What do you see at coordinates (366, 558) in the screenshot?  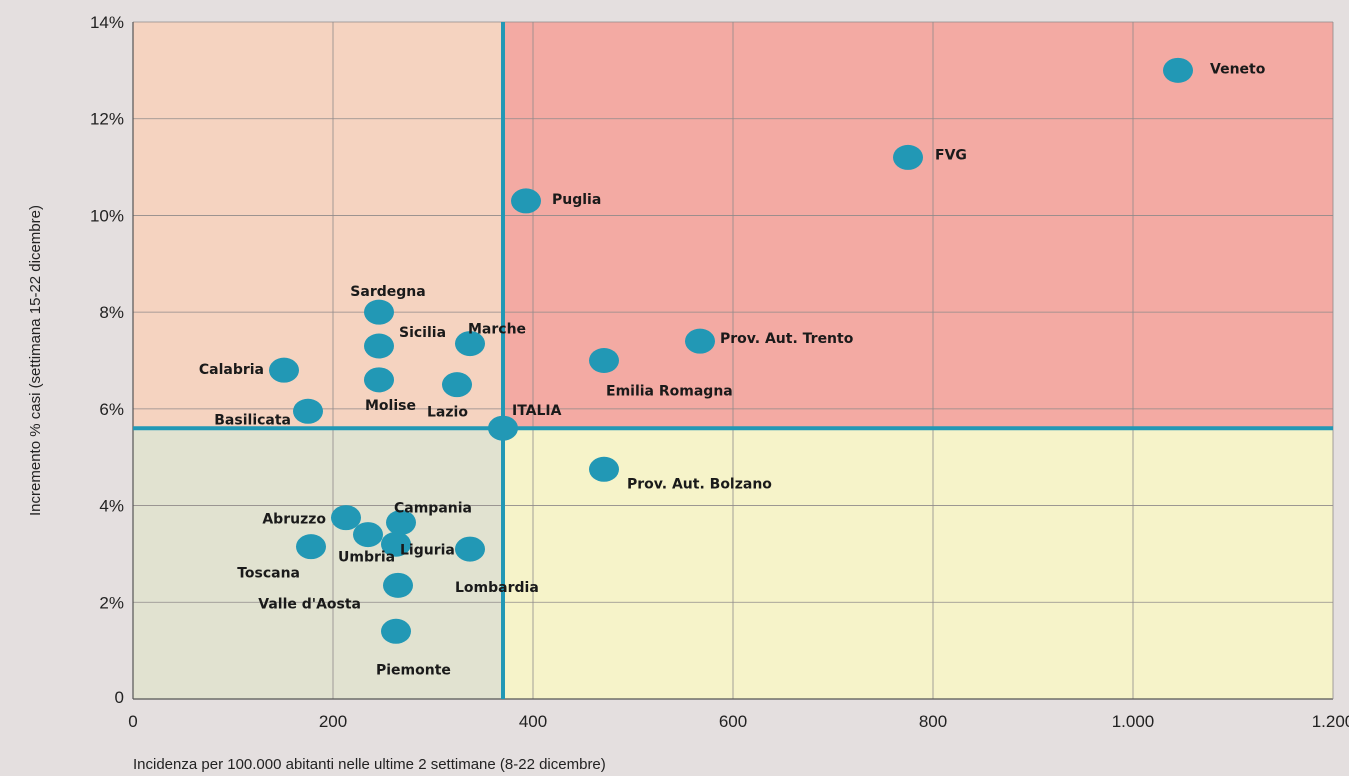 I see `data-point-label: Umbria` at bounding box center [366, 558].